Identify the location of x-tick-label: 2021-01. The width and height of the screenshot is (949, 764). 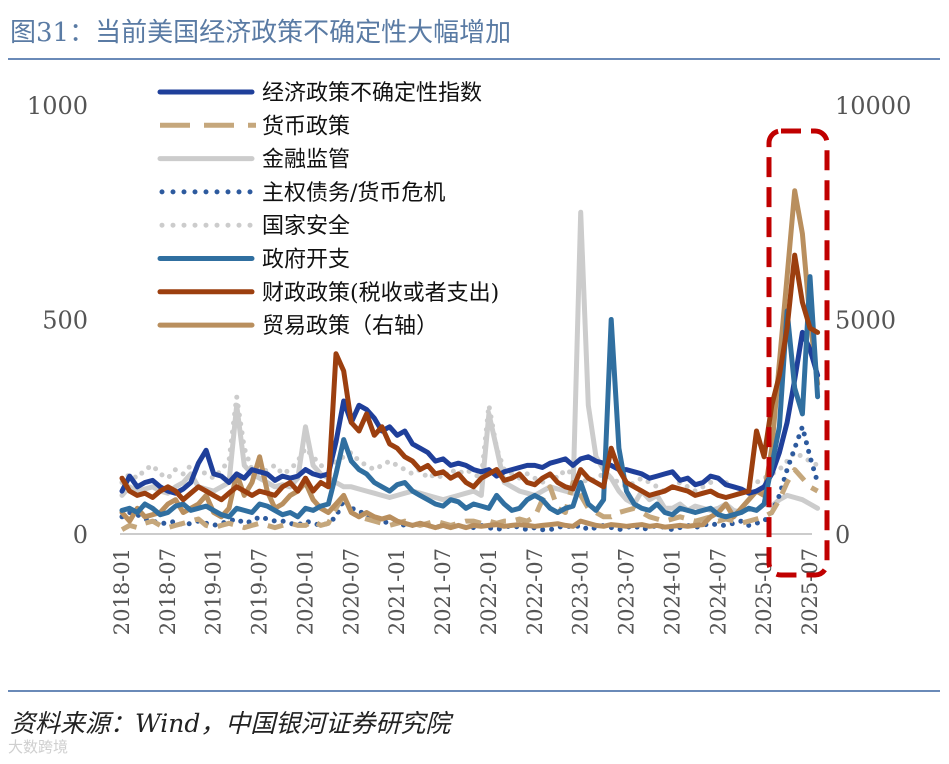
(397, 591).